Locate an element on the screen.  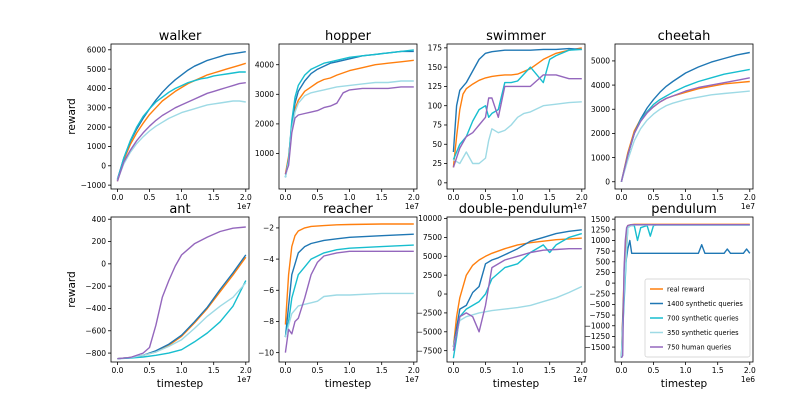
legend-entry: 350 synthetic queries is located at coordinates (703, 333).